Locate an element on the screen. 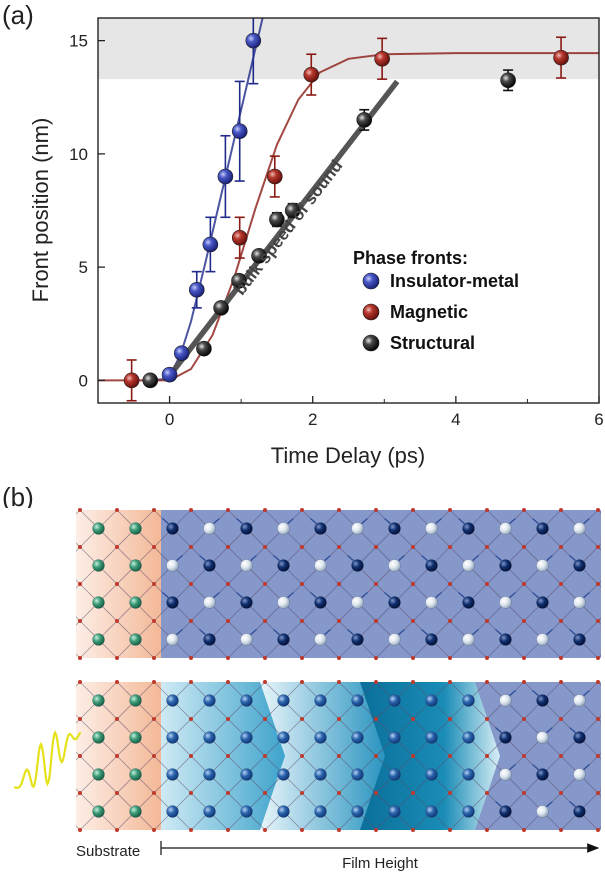  x-tick-label: 0 is located at coordinates (169, 419).